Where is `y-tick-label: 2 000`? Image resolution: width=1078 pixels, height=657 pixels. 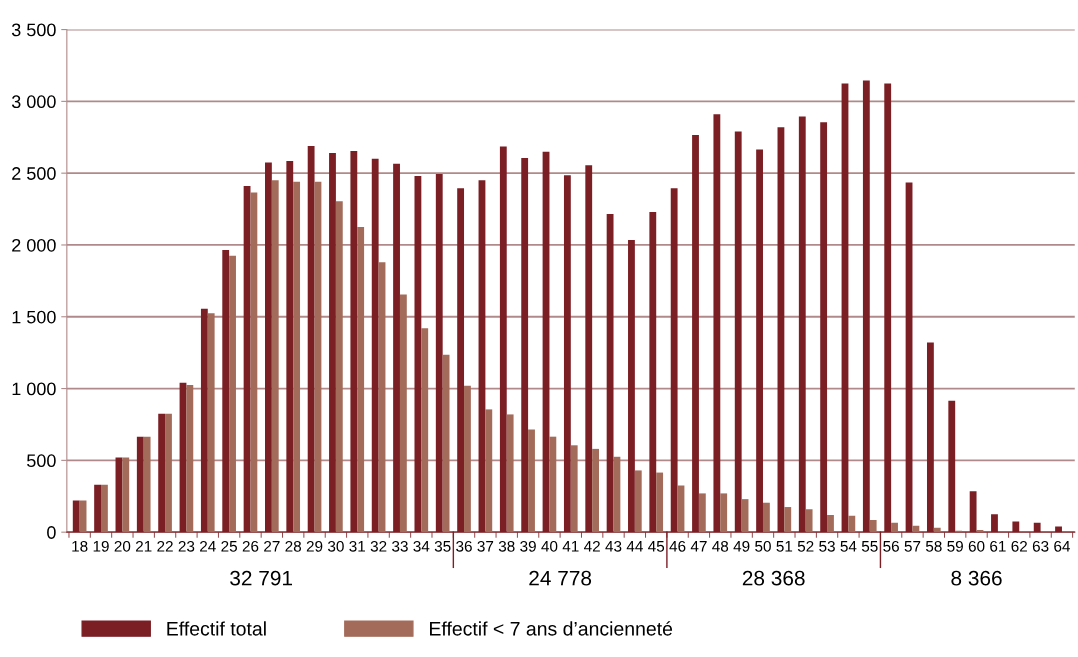
y-tick-label: 2 000 is located at coordinates (34, 245).